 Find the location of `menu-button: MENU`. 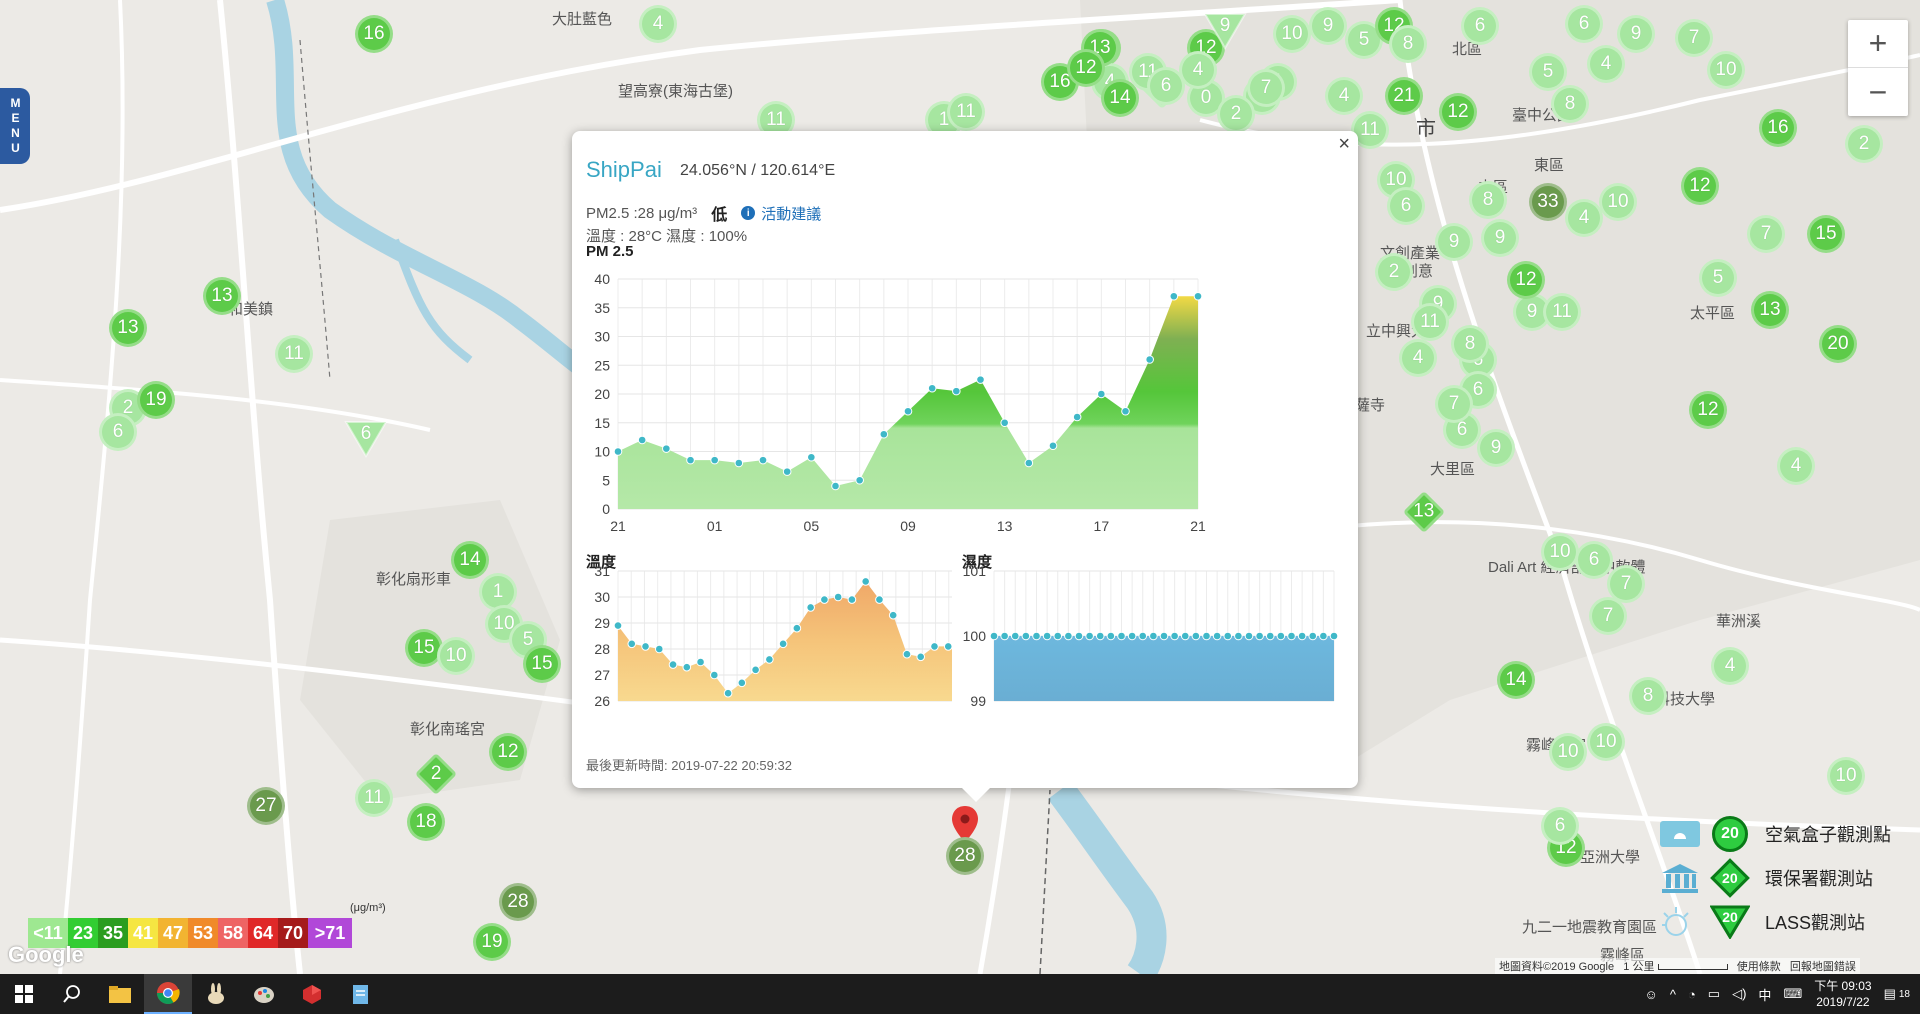

menu-button: MENU is located at coordinates (15, 126).